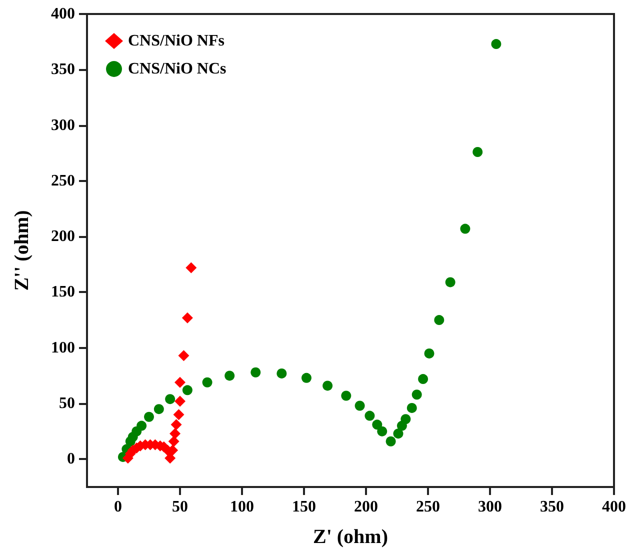  I want to click on x-tick-label: 150, so click(304, 507).